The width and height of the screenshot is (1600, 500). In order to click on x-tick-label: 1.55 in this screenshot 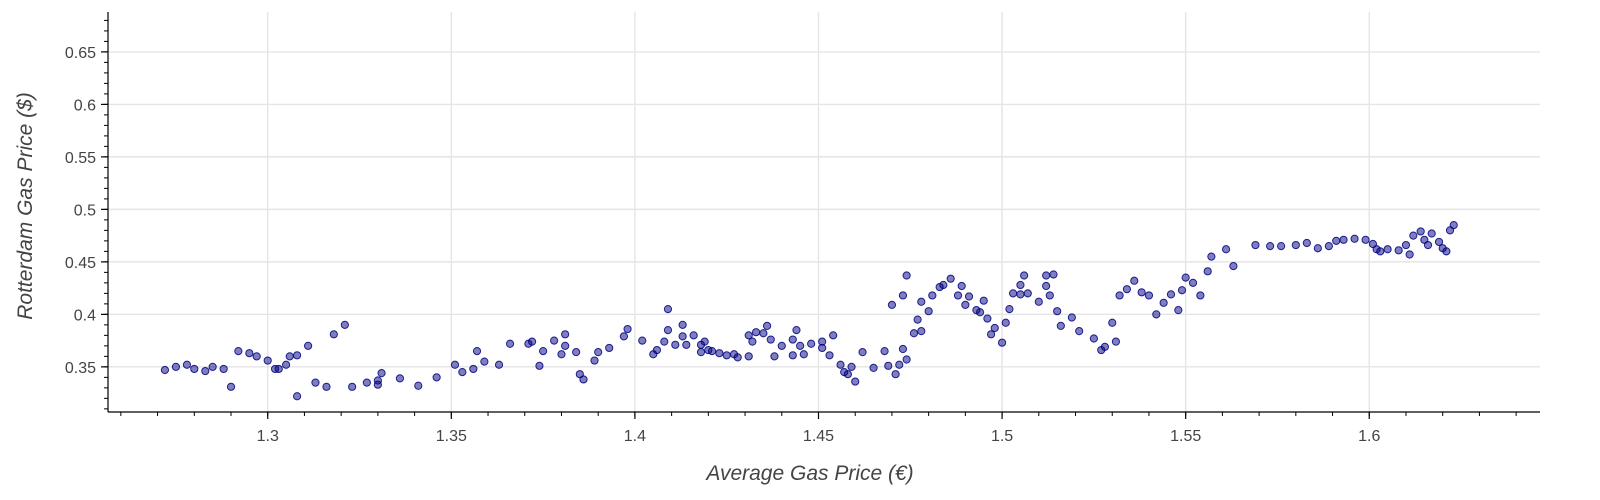, I will do `click(1185, 436)`.